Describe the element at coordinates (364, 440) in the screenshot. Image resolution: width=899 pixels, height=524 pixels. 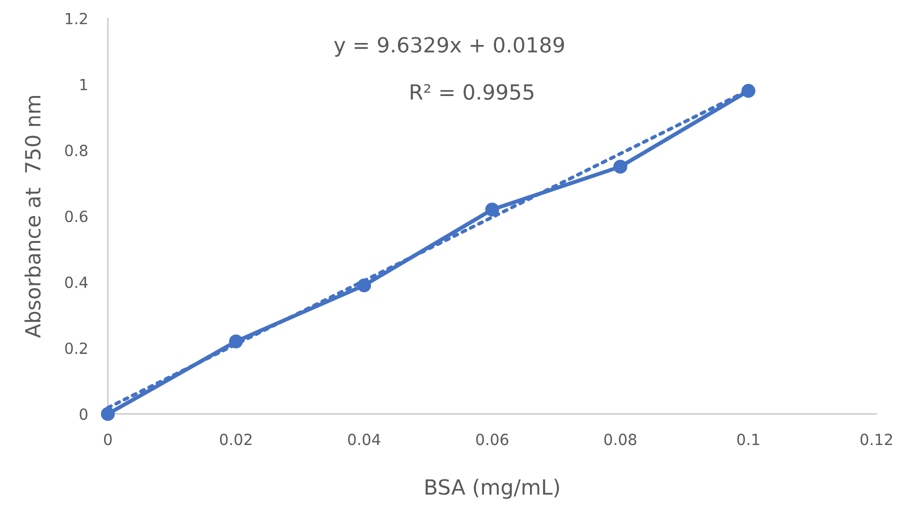
I see `x-tick-label: 0.04` at that location.